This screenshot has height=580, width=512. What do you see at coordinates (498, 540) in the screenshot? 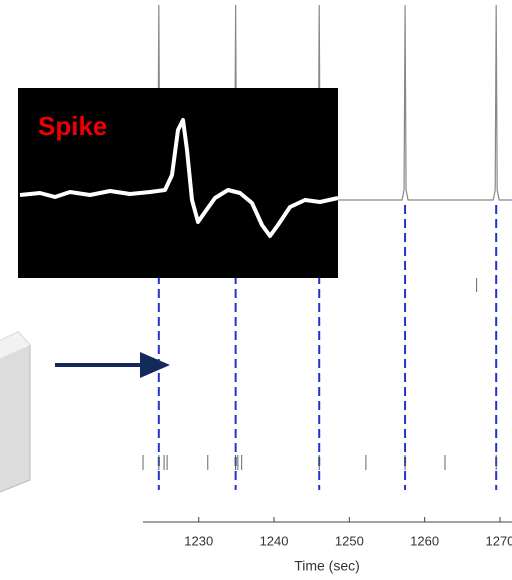
I see `x-tick-label: 1270` at bounding box center [498, 540].